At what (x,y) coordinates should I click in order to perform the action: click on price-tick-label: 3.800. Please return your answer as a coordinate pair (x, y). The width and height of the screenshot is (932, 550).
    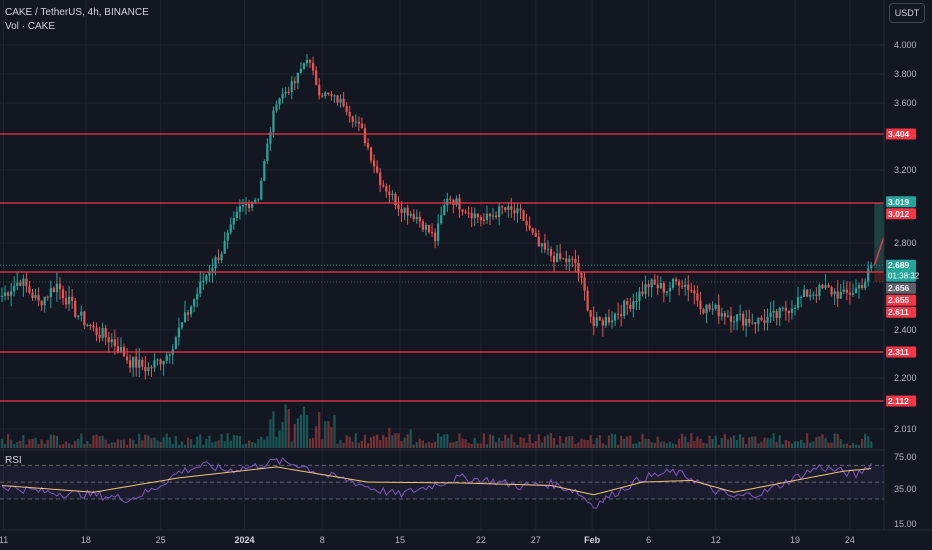
    Looking at the image, I should click on (905, 74).